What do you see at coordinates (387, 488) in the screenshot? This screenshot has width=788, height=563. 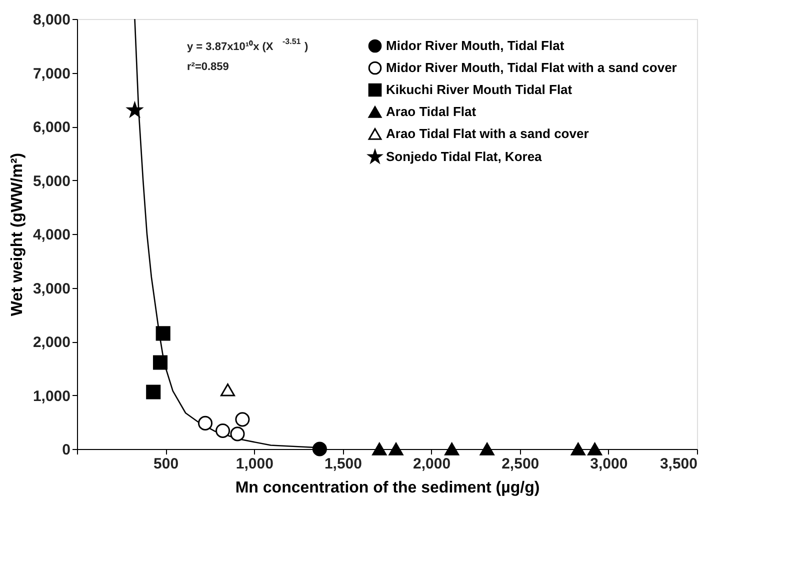 I see `x-axis-title: Mn concentration of the sediment (µg/g)` at bounding box center [387, 488].